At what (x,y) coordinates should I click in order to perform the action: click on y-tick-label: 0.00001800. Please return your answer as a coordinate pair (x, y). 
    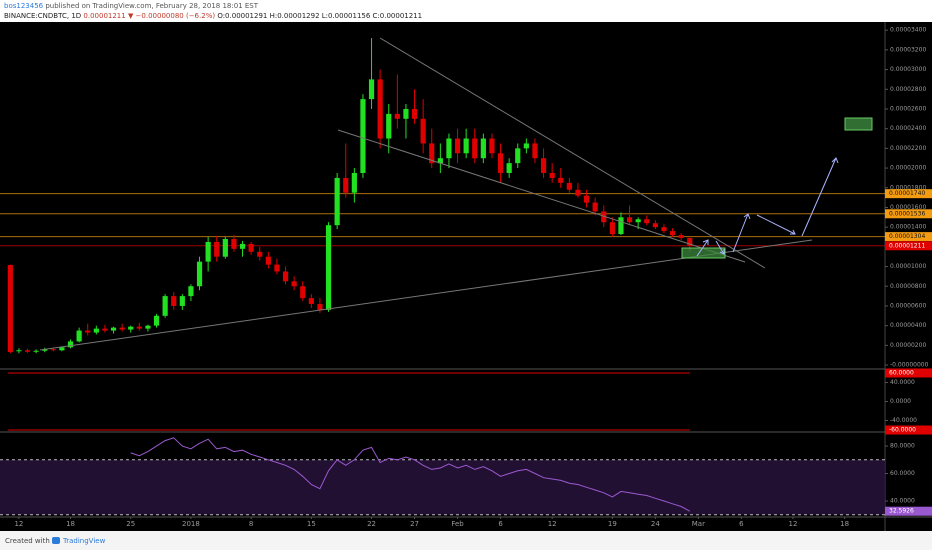
    Looking at the image, I should click on (908, 187).